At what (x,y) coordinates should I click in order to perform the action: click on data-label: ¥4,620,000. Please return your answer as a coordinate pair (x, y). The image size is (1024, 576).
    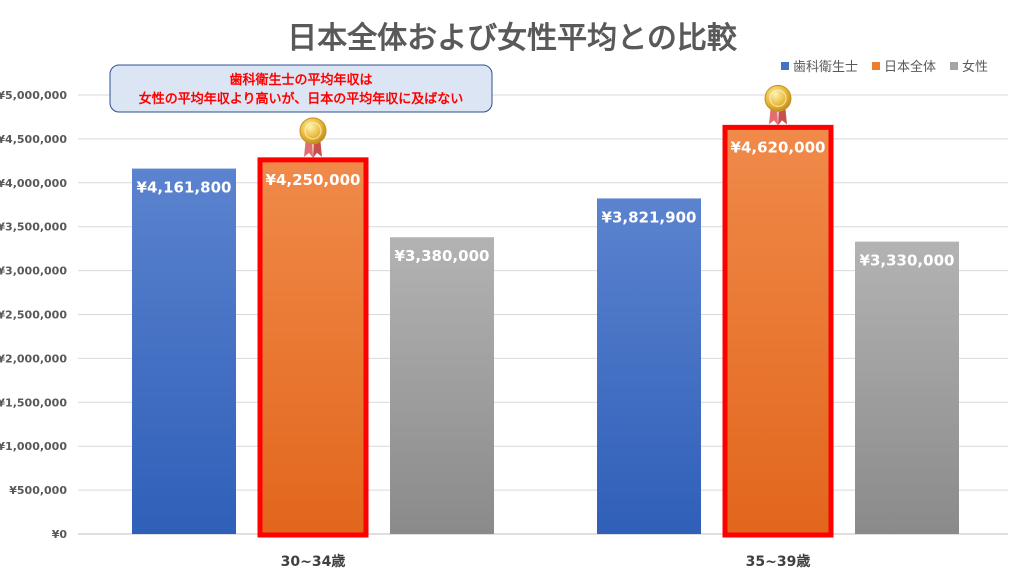
    Looking at the image, I should click on (778, 147).